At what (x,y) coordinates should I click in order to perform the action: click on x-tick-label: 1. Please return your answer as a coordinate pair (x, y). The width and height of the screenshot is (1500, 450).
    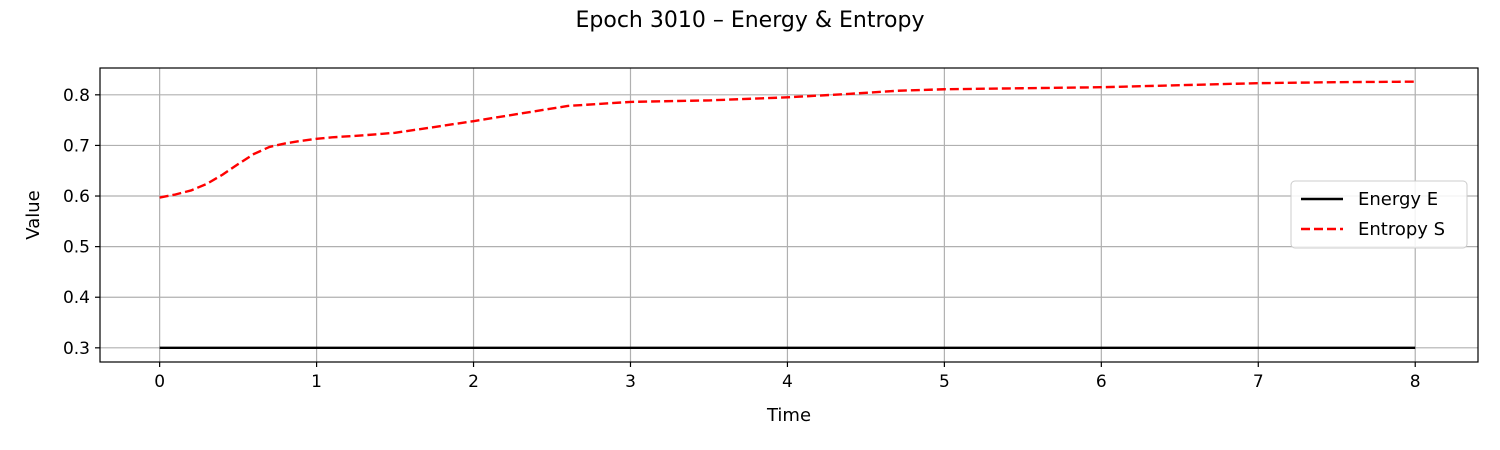
    Looking at the image, I should click on (316, 382).